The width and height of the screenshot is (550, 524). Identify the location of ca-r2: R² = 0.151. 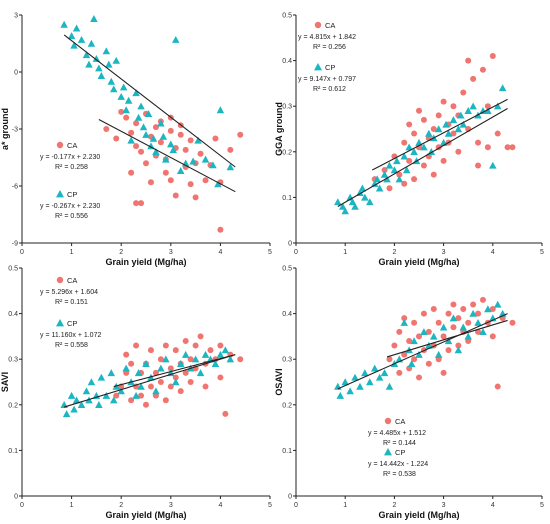
(71, 302).